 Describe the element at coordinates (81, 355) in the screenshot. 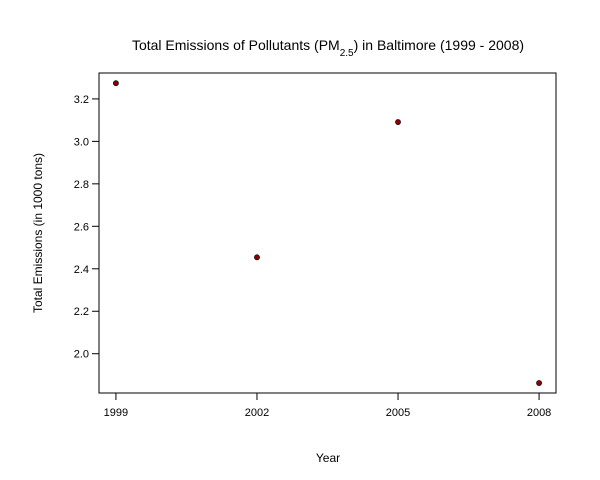

I see `y-tick-label: 2.0` at that location.